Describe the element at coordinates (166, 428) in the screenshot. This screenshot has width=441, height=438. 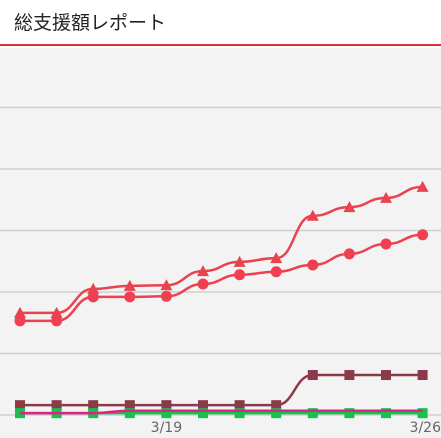
I see `x-tick-label: 3/19` at that location.